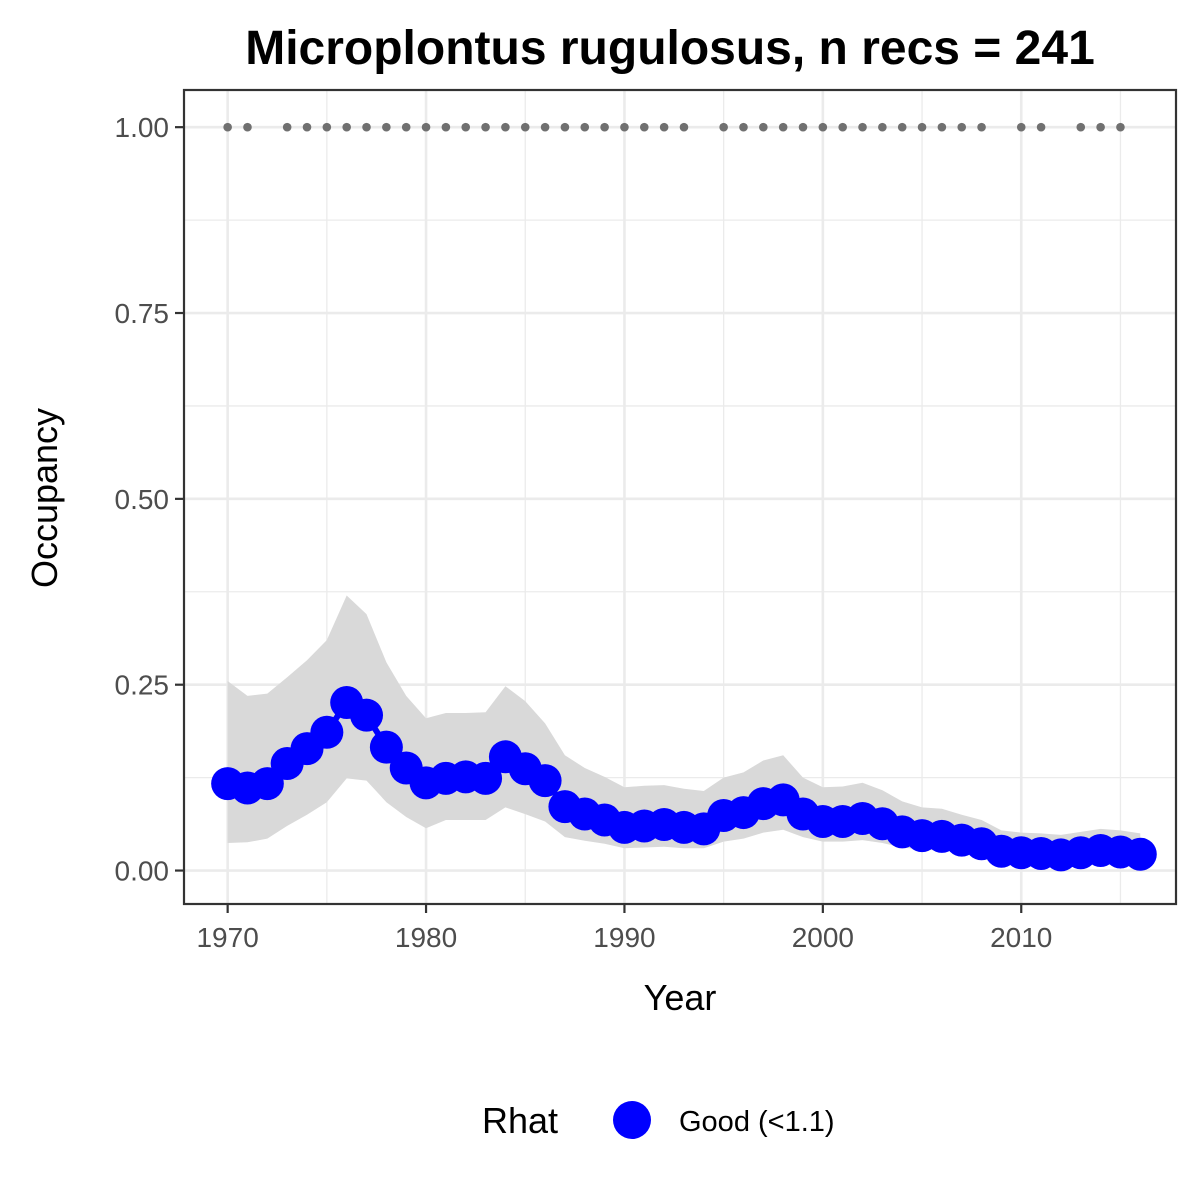 The width and height of the screenshot is (1200, 1200). I want to click on x-axis-title: Year, so click(680, 997).